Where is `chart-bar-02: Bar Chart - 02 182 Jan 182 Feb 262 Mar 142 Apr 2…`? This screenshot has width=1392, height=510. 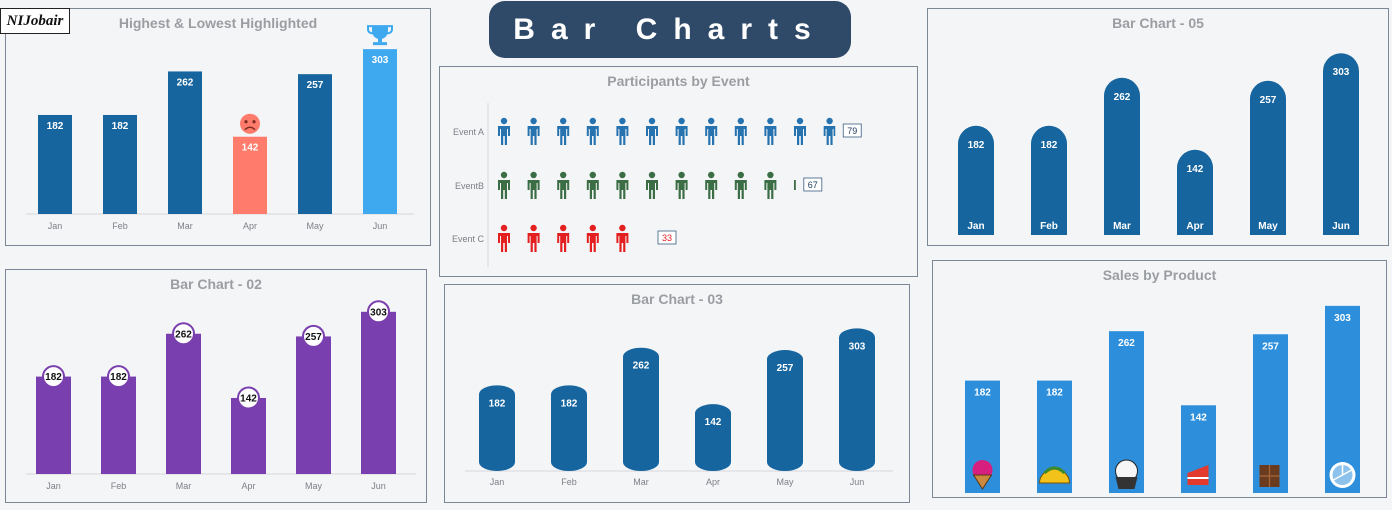
chart-bar-02: Bar Chart - 02 182 Jan 182 Feb 262 Mar 142 Apr 2… is located at coordinates (216, 386).